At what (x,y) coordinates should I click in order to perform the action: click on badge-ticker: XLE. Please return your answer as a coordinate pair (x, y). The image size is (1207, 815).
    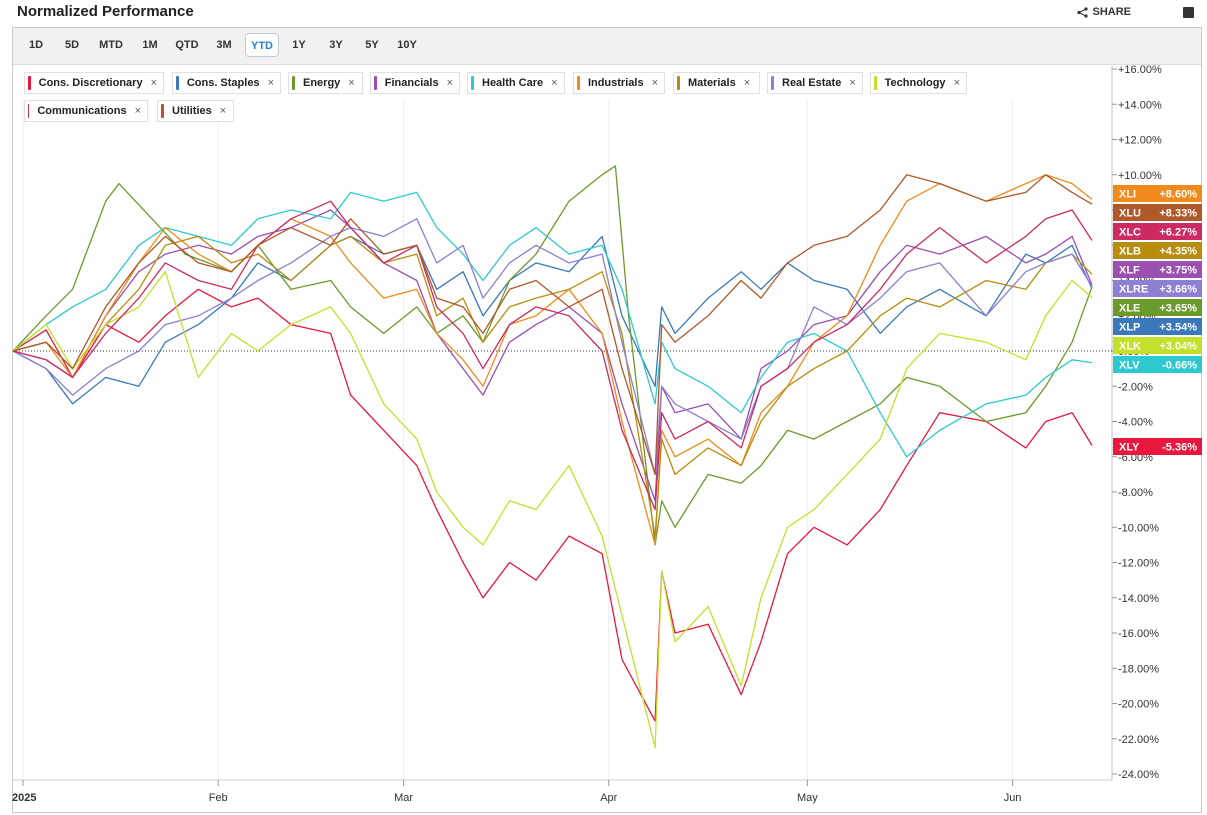
    Looking at the image, I should click on (1129, 309).